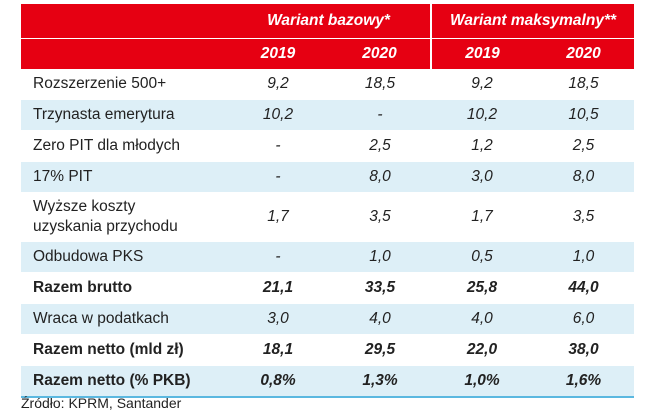 The height and width of the screenshot is (414, 655). I want to click on cell-value: 21,1, so click(278, 288).